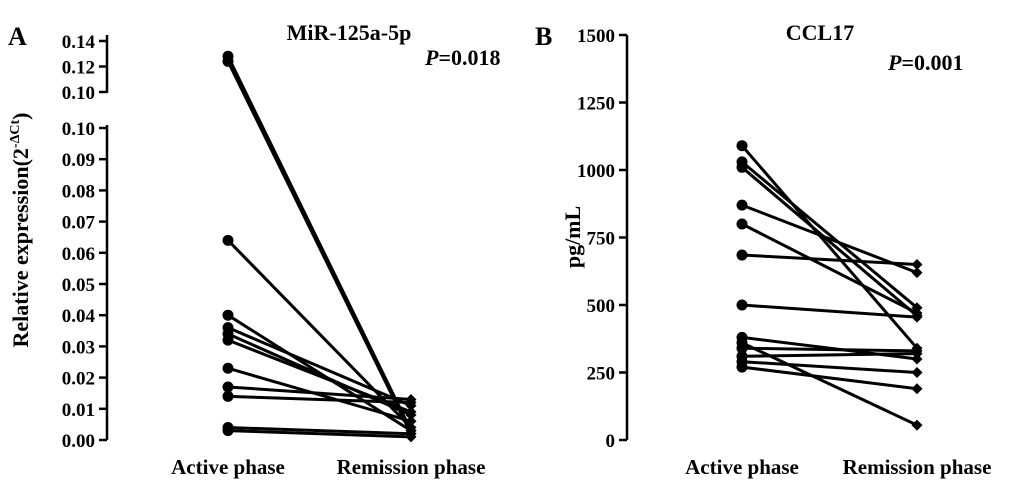 This screenshot has width=1030, height=490. I want to click on panel-b-ylabel: pg/mL, so click(572, 237).